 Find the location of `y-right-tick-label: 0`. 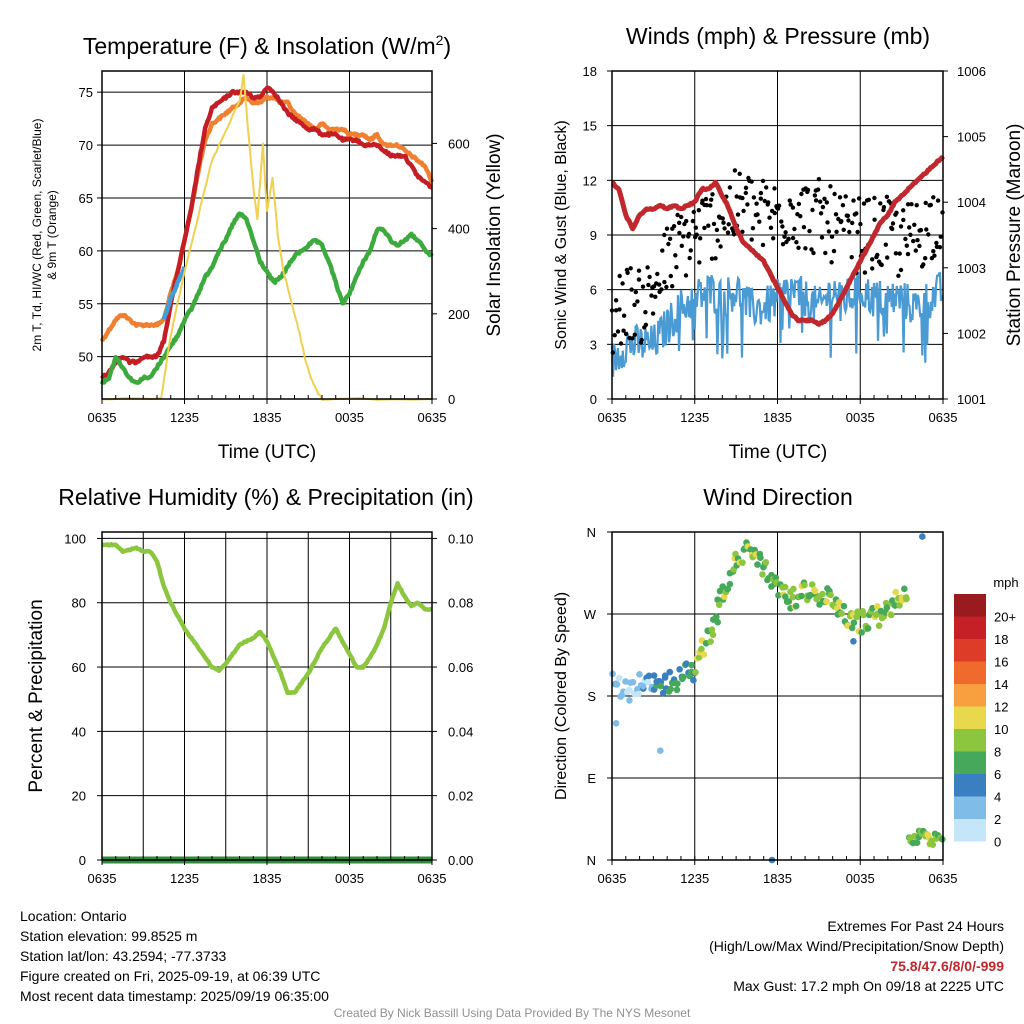

y-right-tick-label: 0 is located at coordinates (451, 399).